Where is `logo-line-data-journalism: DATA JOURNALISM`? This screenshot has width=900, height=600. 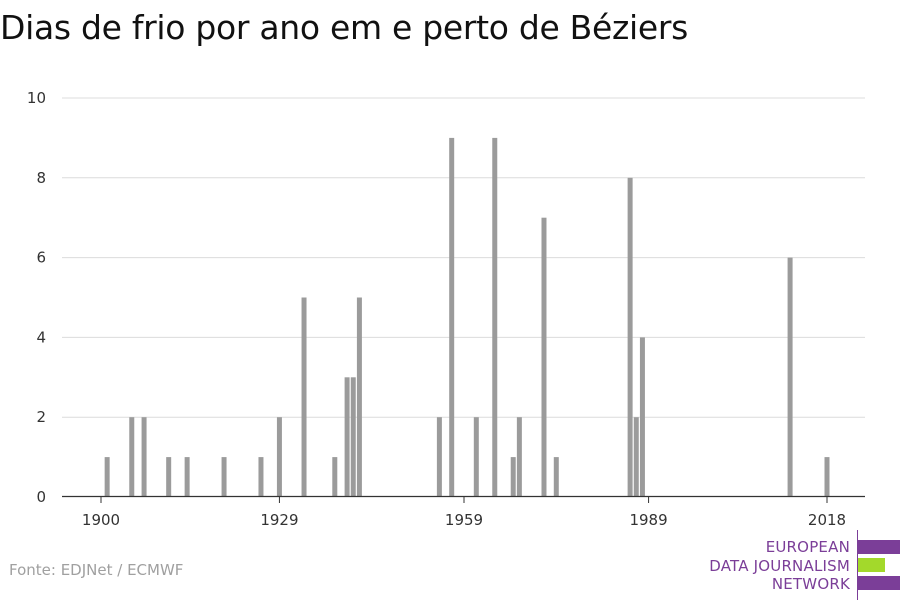
logo-line-data-journalism: DATA JOURNALISM is located at coordinates (779, 566).